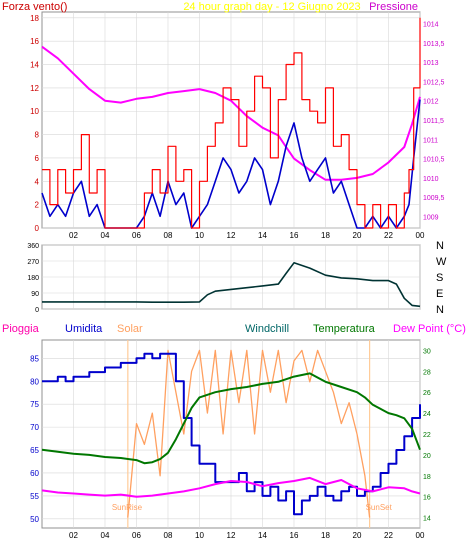 This screenshot has width=466, height=555. Describe the element at coordinates (37, 205) in the screenshot. I see `wind-panel-left-tick-label: 2` at that location.